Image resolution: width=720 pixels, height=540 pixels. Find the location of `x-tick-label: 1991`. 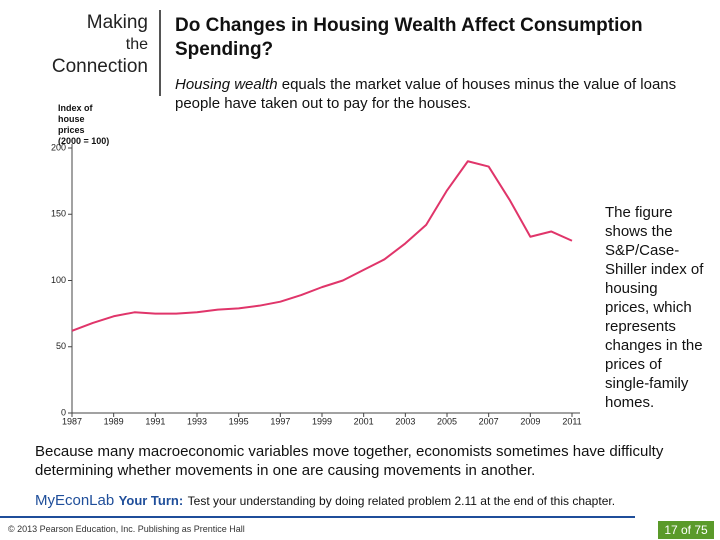

x-tick-label: 1991 is located at coordinates (155, 421).